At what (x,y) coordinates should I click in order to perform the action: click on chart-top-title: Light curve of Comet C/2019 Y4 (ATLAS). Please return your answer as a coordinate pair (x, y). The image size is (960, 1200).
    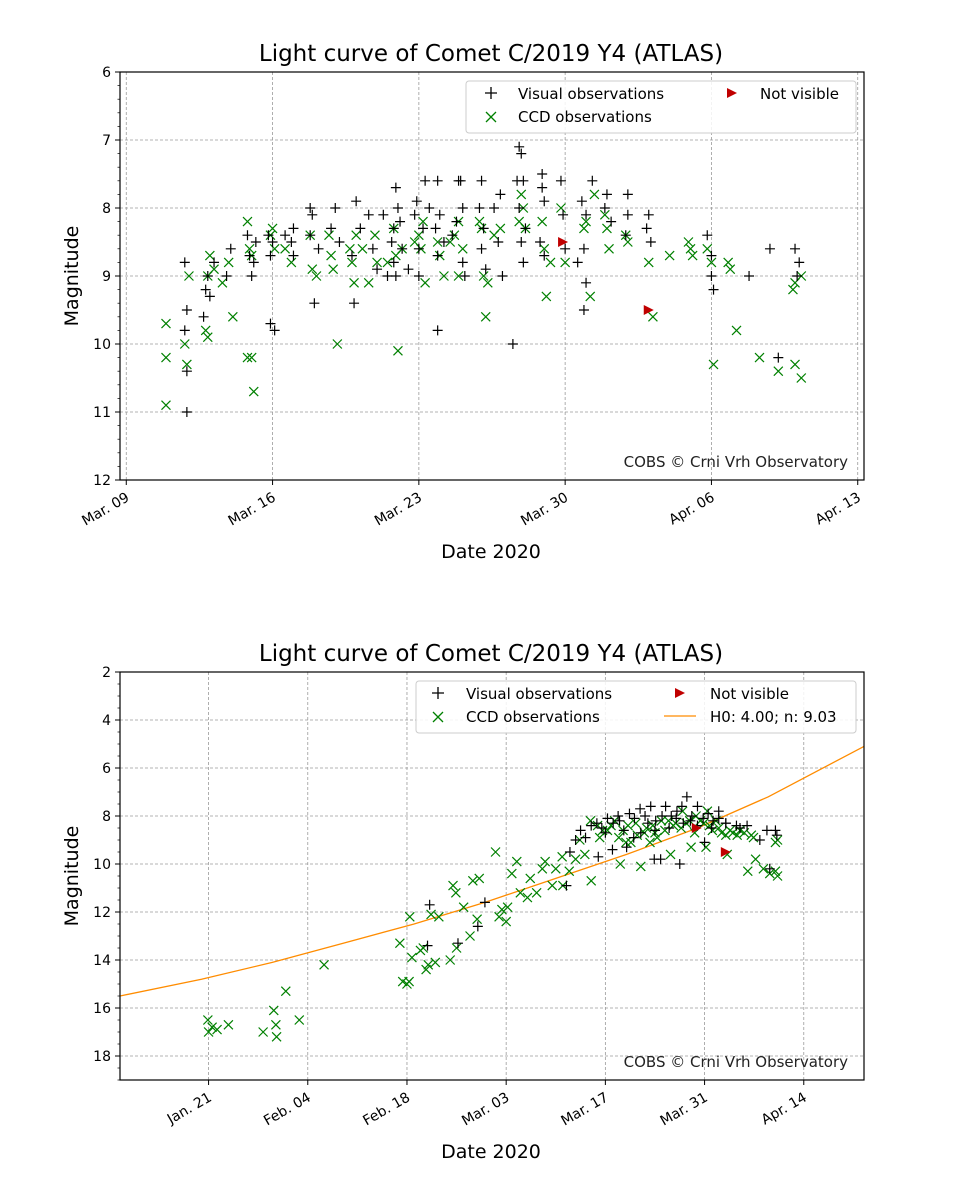
    Looking at the image, I should click on (491, 54).